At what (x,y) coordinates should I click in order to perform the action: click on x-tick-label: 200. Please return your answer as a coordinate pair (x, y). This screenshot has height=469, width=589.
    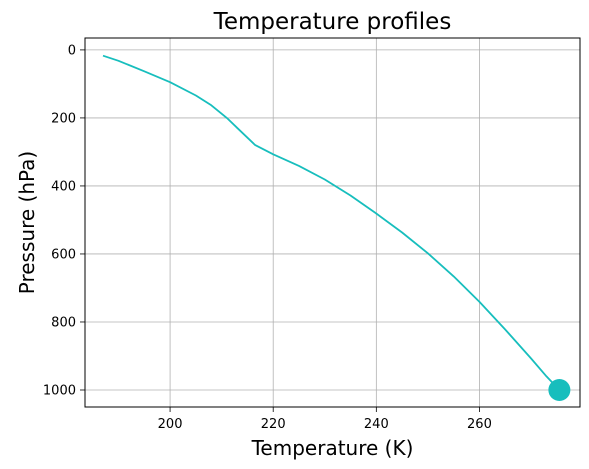
    Looking at the image, I should click on (170, 424).